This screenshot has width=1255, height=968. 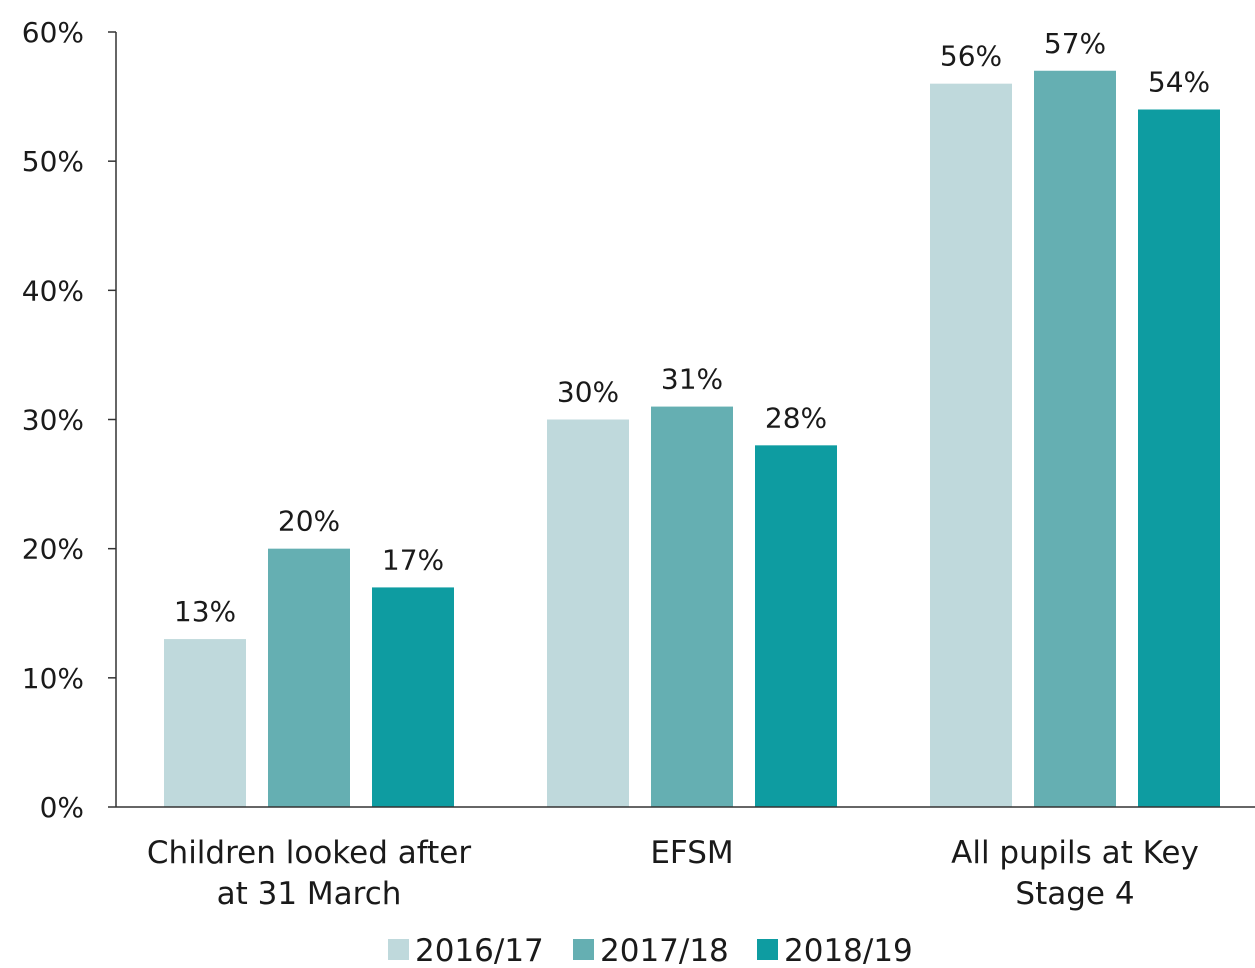 I want to click on x-category-label: EFSM, so click(x=691, y=853).